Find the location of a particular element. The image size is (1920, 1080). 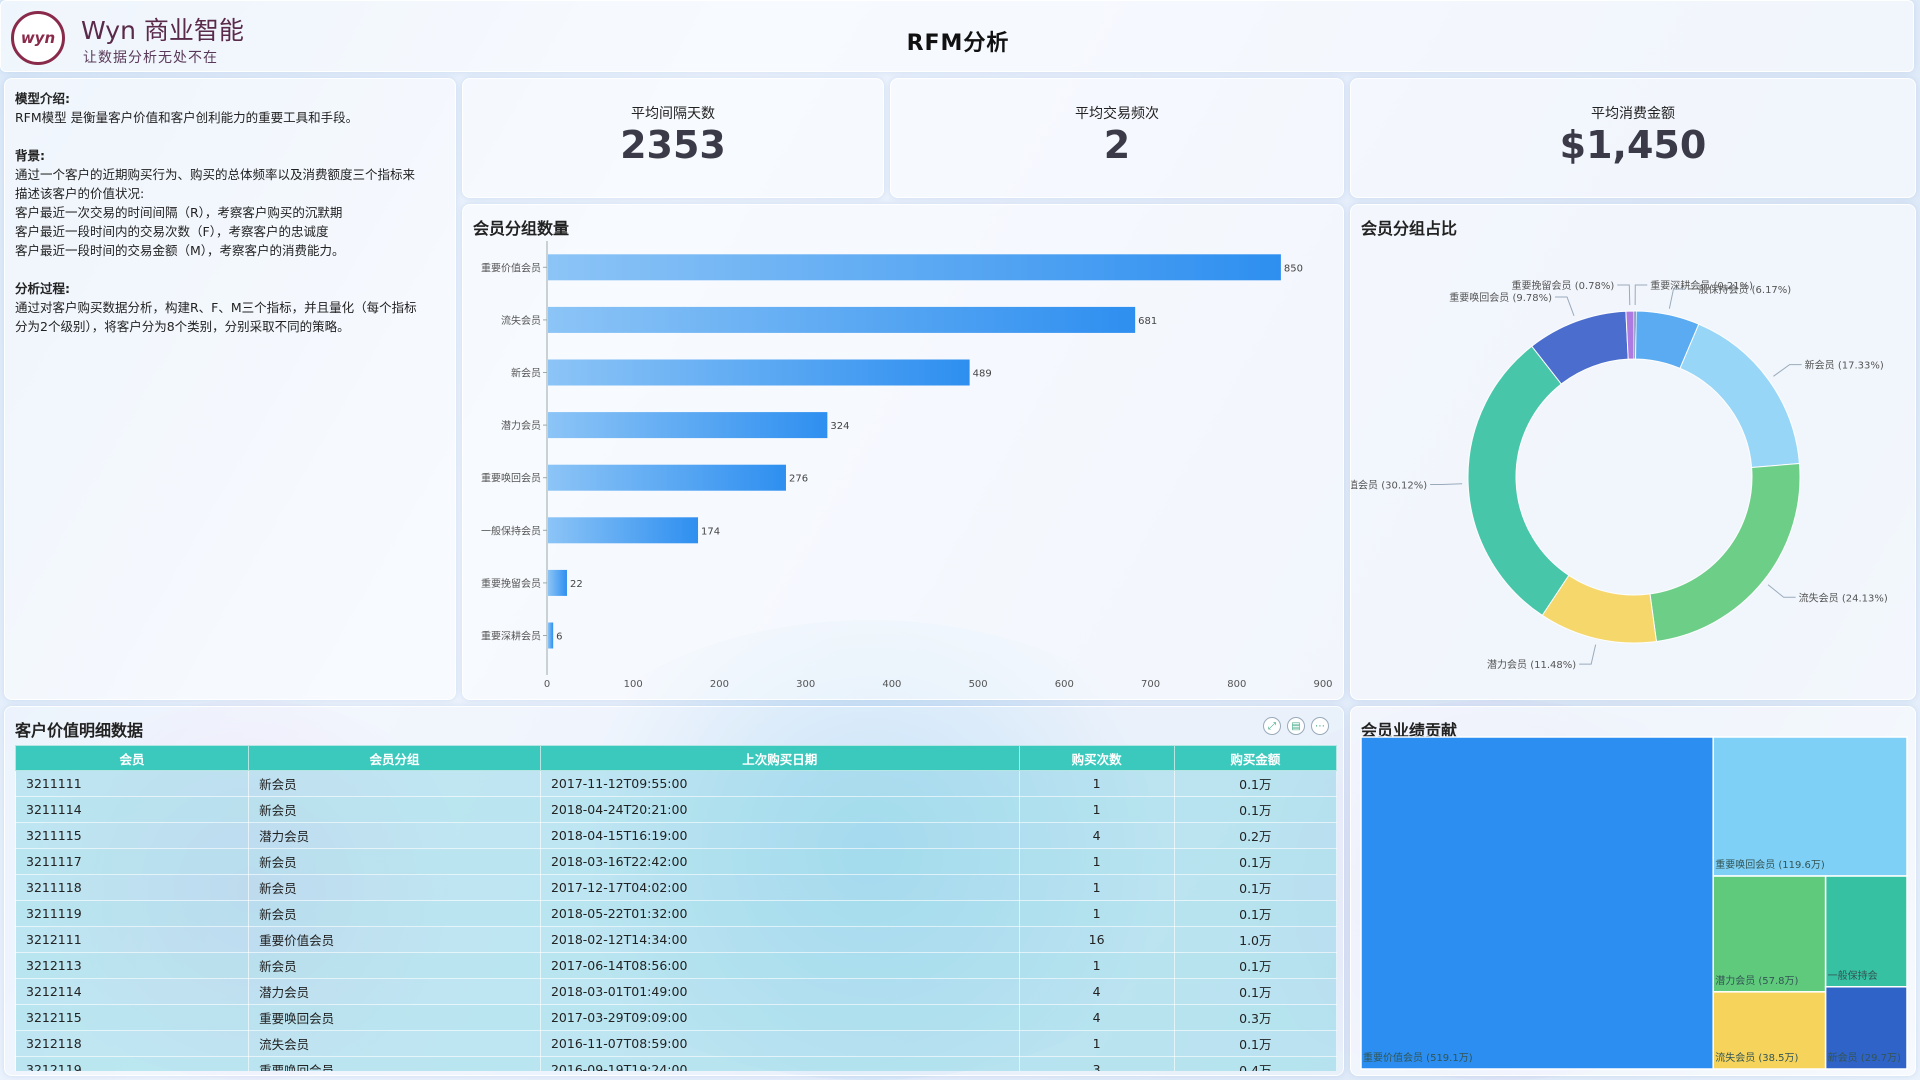

more-icon: ⋯ is located at coordinates (1320, 726).